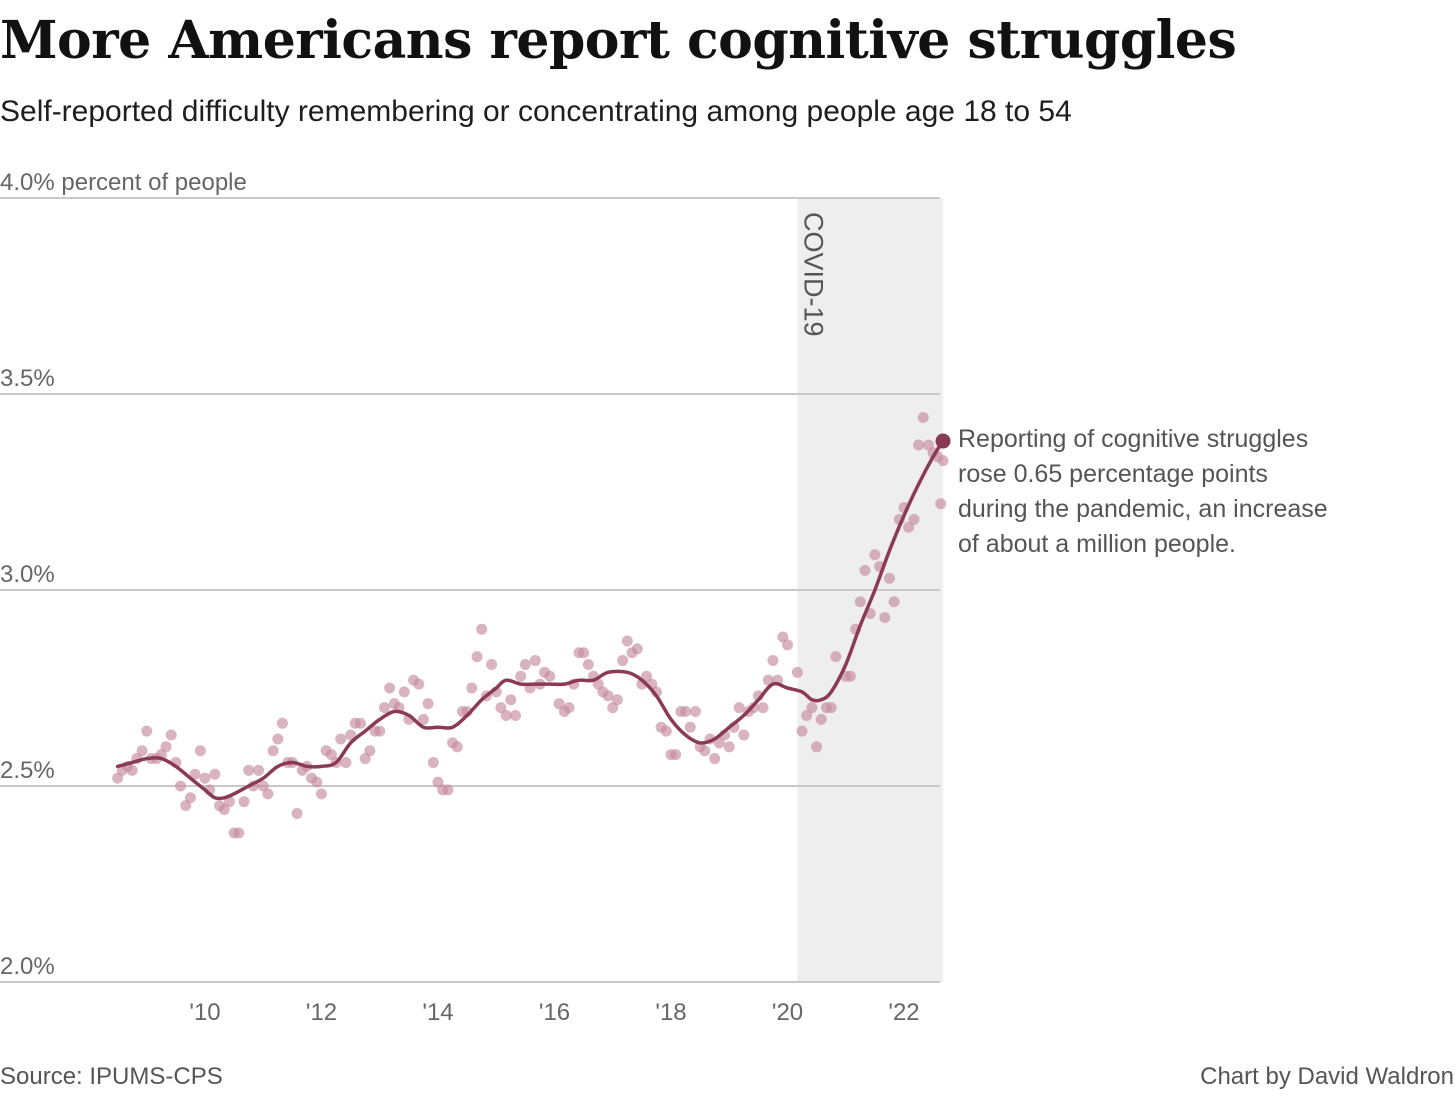 This screenshot has height=1100, width=1456. Describe the element at coordinates (27, 770) in the screenshot. I see `y-tick-label: 2.5%` at that location.